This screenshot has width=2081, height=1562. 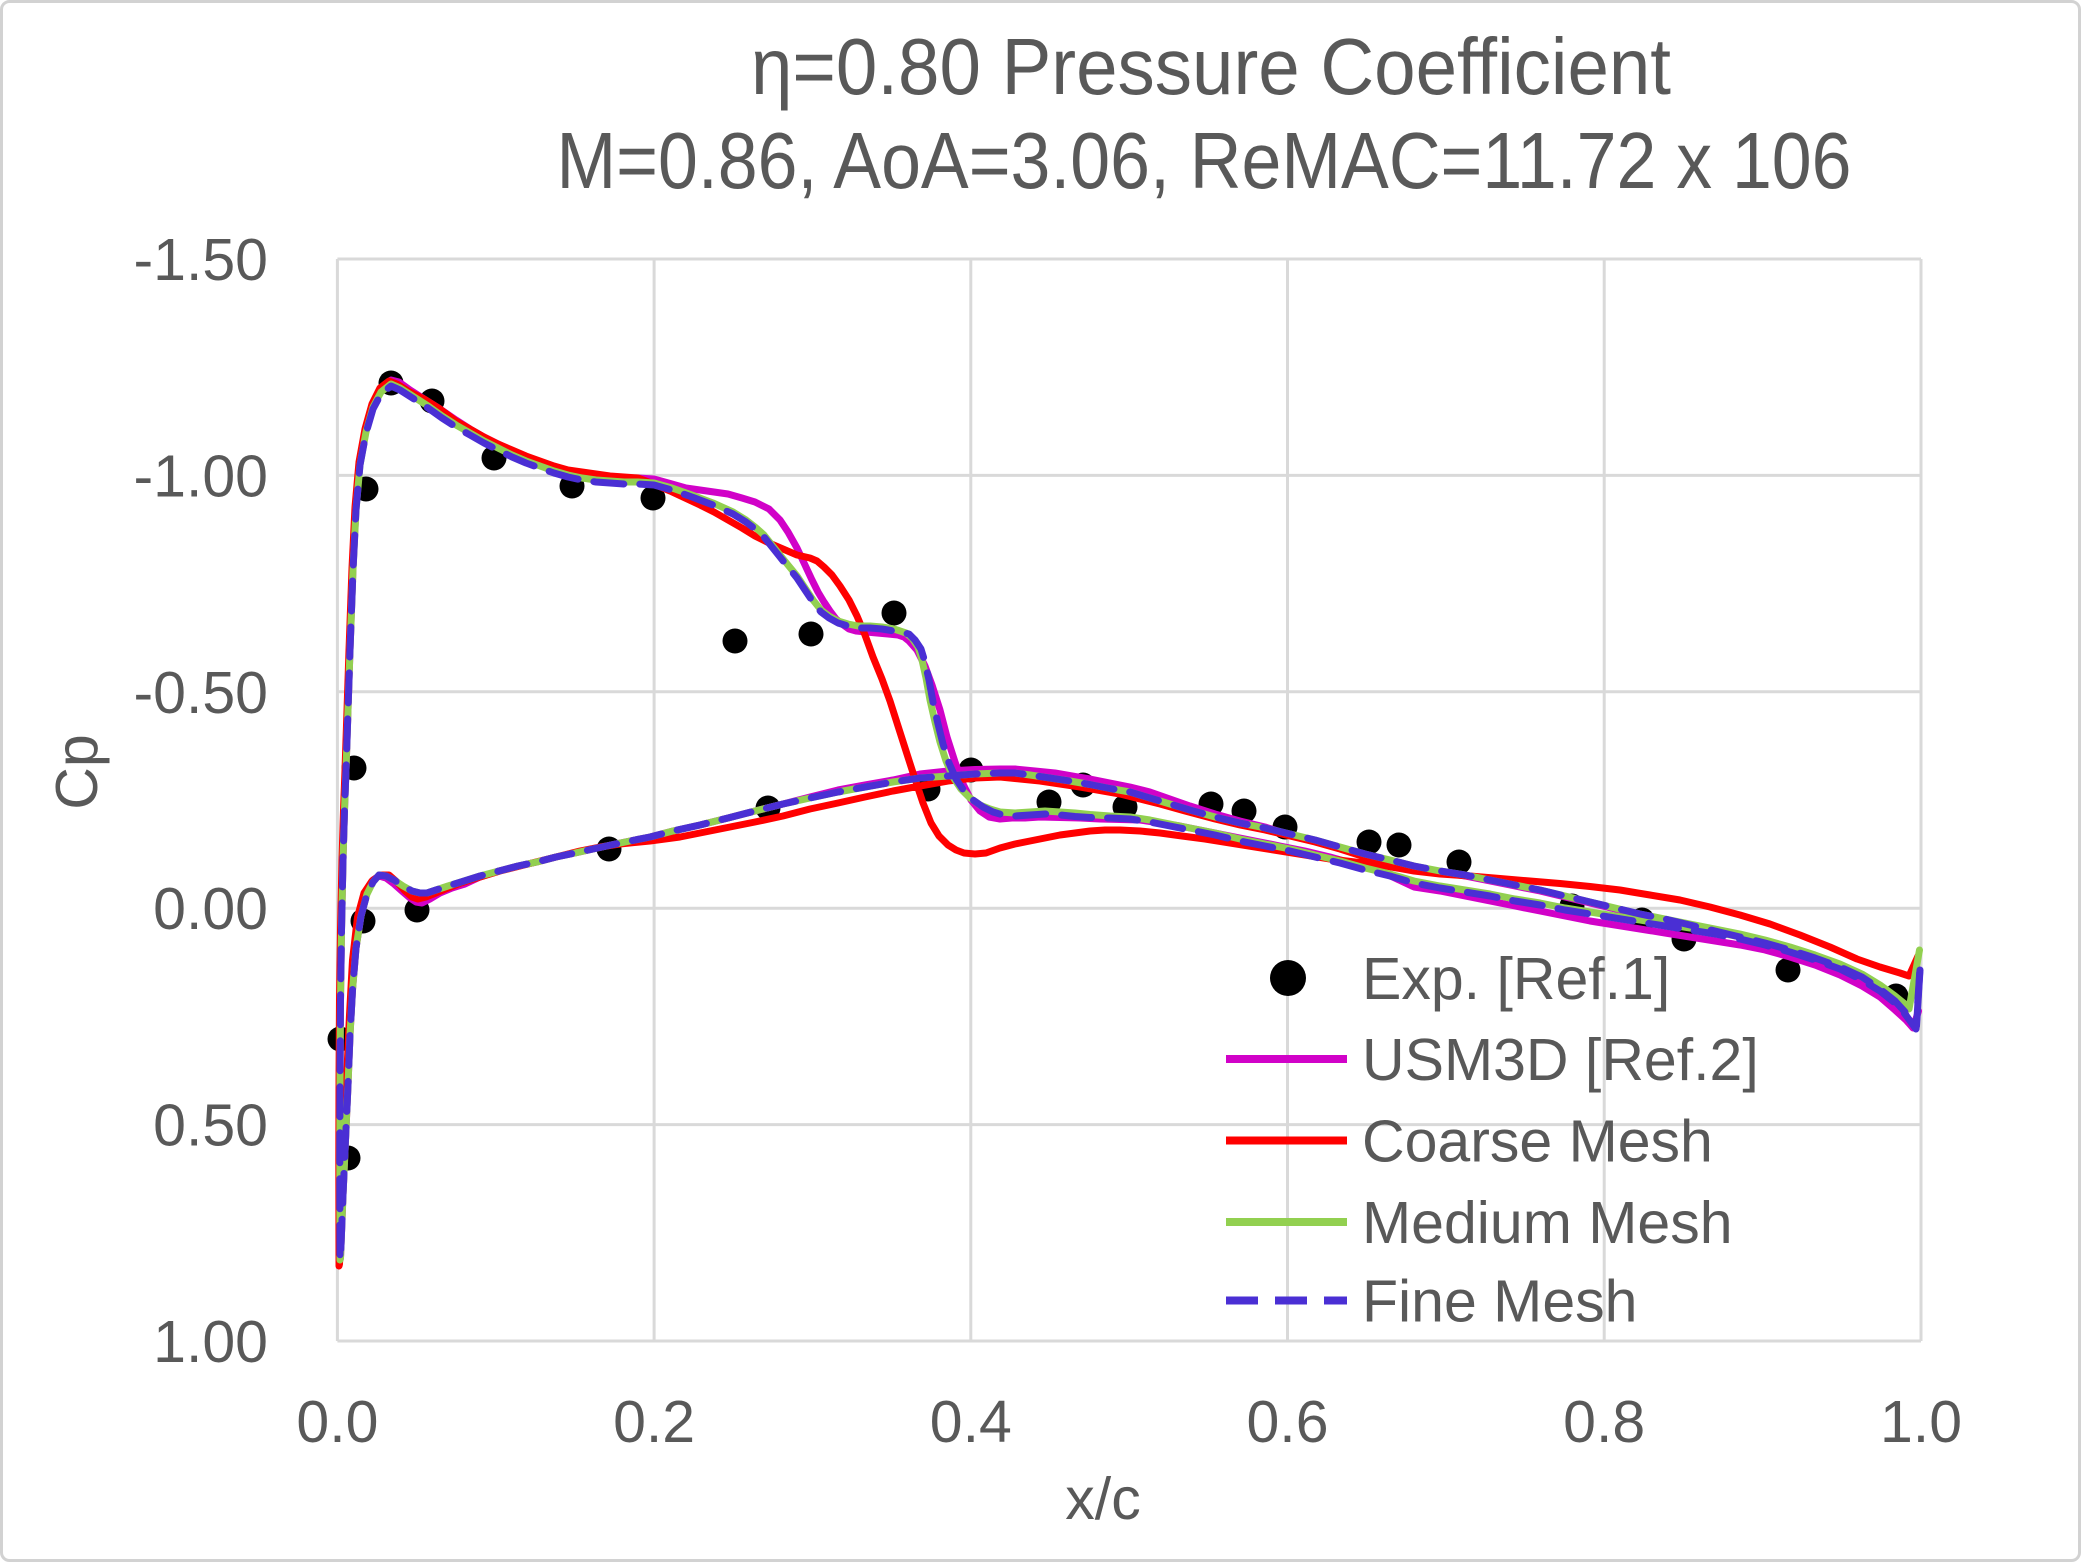 I want to click on svg-text: 1.00, so click(x=210, y=1342).